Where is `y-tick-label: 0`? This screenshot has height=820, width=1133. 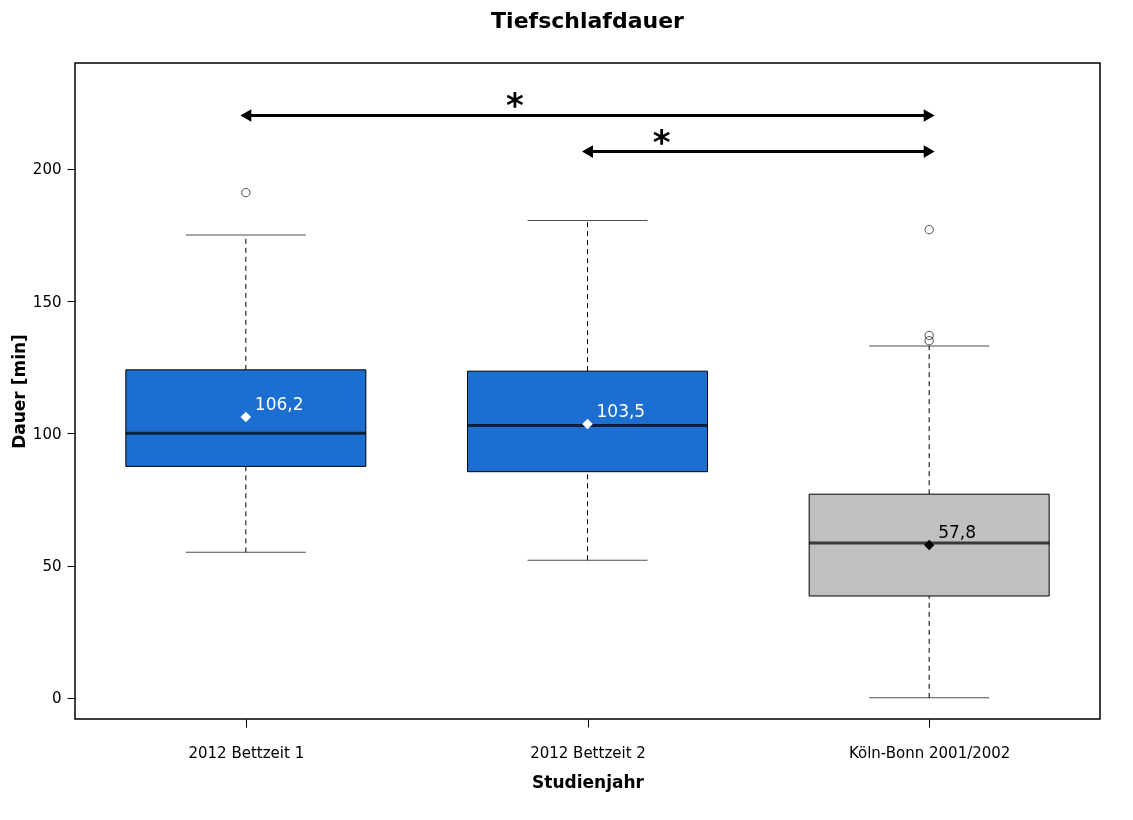 y-tick-label: 0 is located at coordinates (56, 698).